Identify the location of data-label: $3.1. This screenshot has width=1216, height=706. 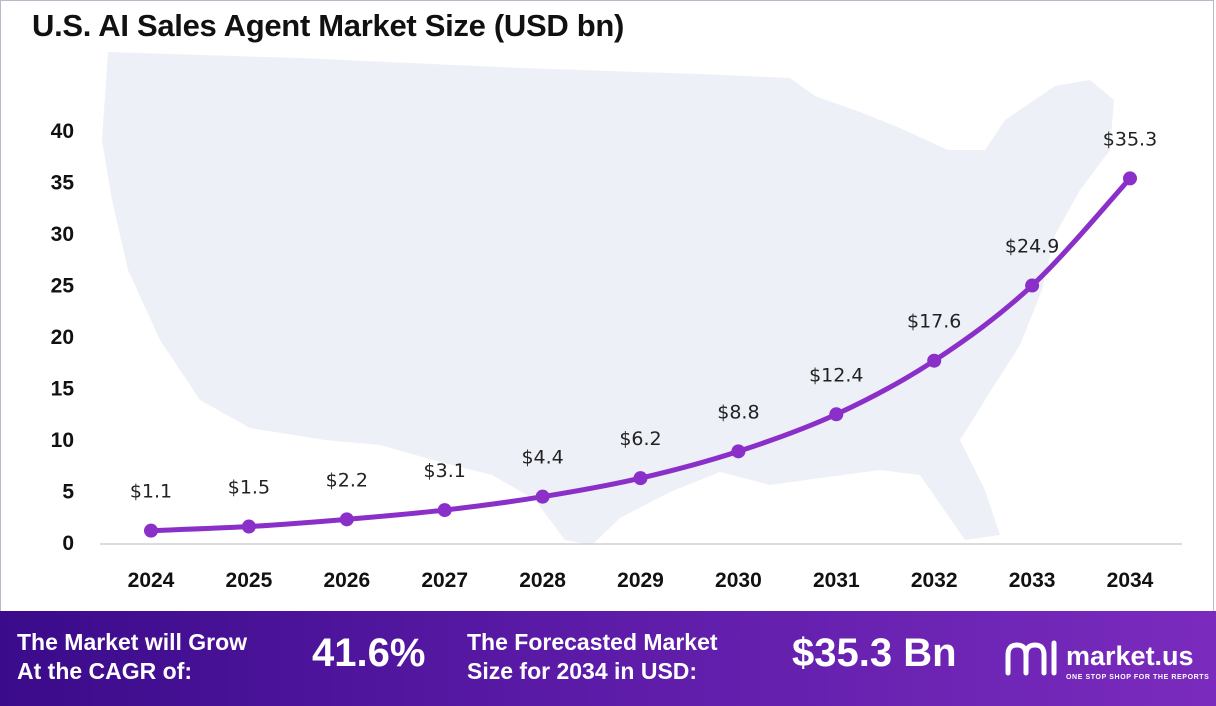
(445, 471).